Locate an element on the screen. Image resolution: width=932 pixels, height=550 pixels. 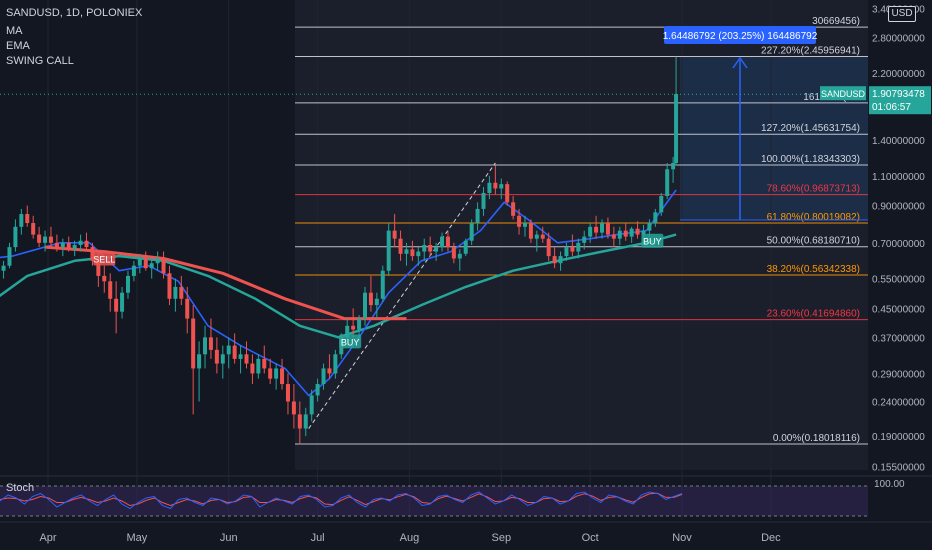
x-tick-6: Oct is located at coordinates (590, 538).